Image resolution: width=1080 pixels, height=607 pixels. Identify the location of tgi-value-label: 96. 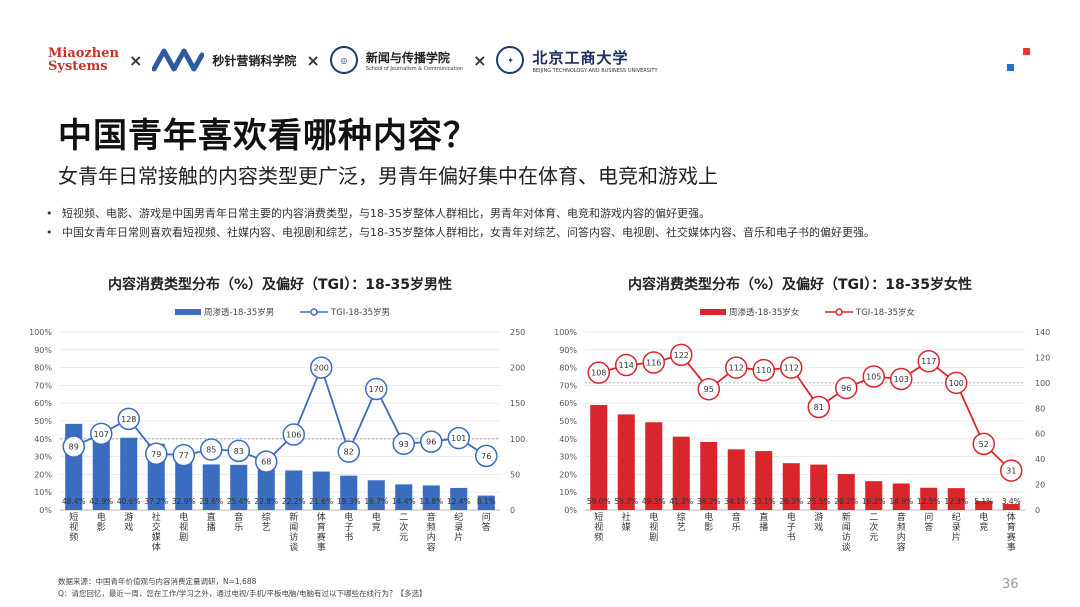
(846, 388).